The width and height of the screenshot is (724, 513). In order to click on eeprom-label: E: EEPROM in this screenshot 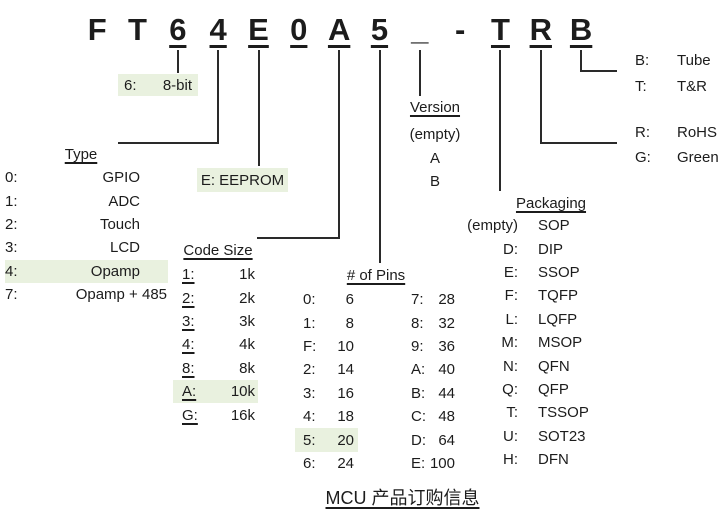, I will do `click(242, 180)`.